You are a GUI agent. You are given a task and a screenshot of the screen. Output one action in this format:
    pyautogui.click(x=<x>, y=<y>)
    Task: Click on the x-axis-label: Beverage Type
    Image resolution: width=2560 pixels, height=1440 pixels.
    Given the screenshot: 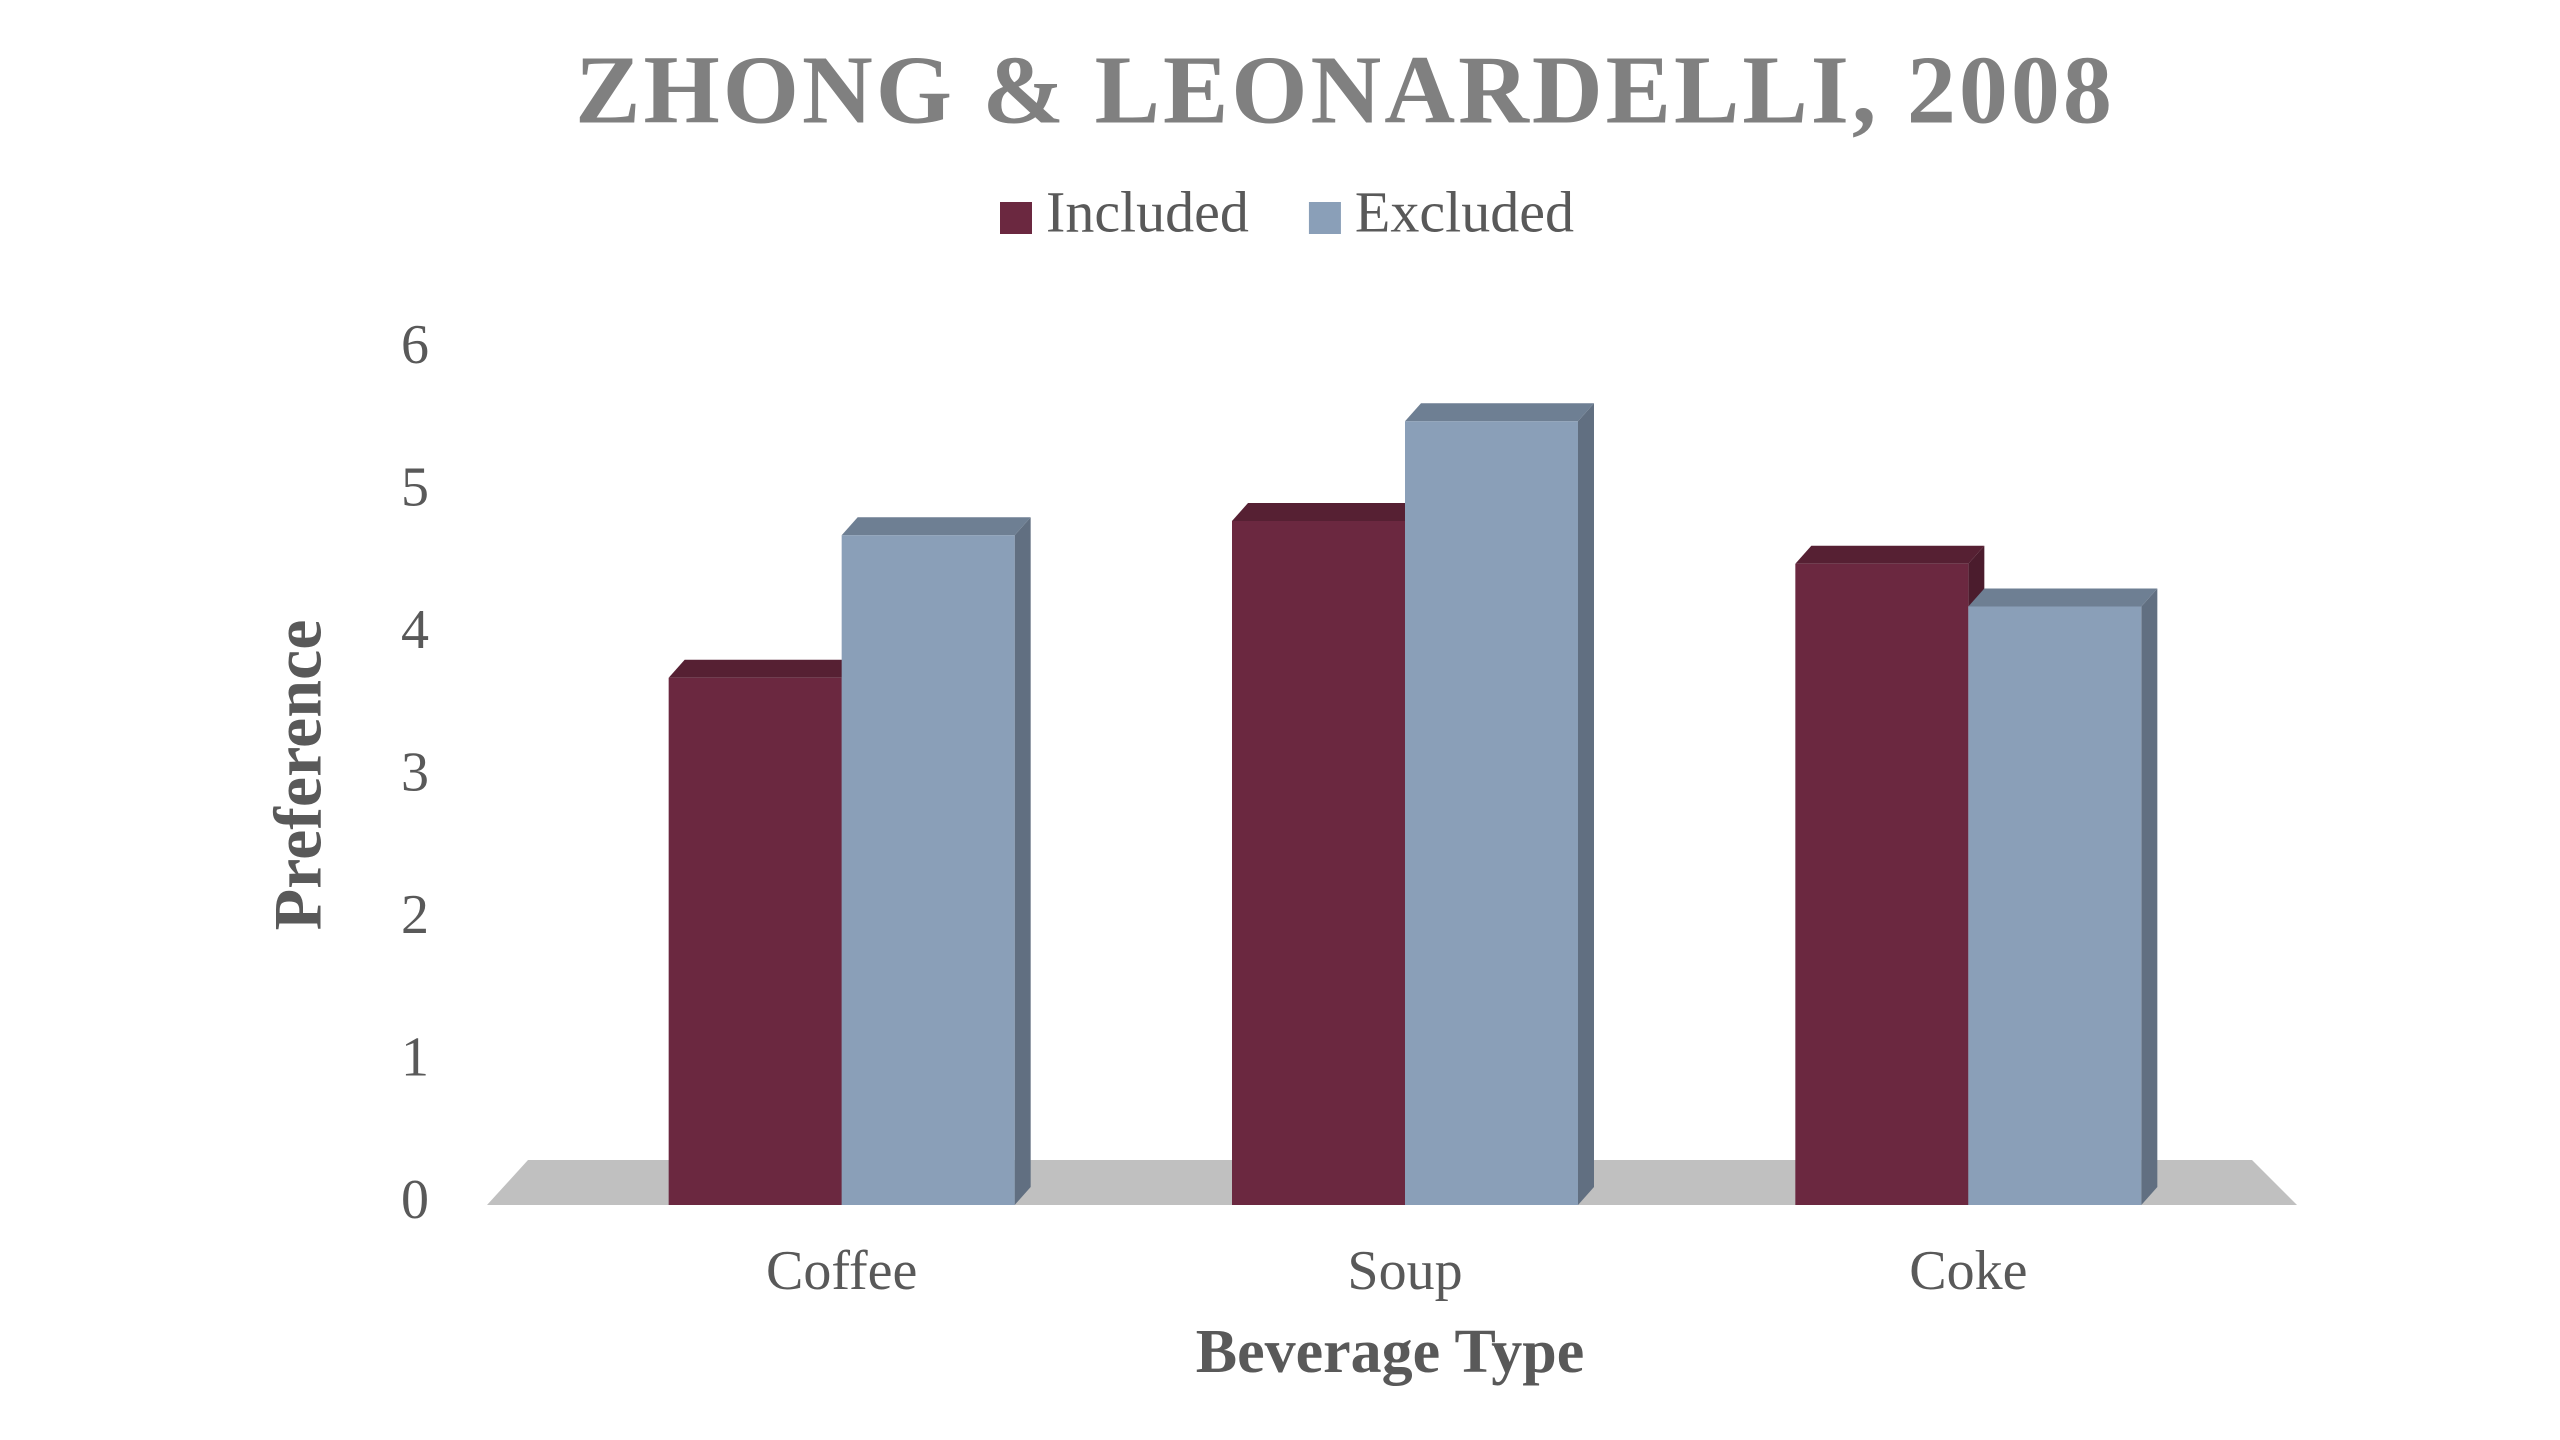 What is the action you would take?
    pyautogui.click(x=1390, y=1352)
    